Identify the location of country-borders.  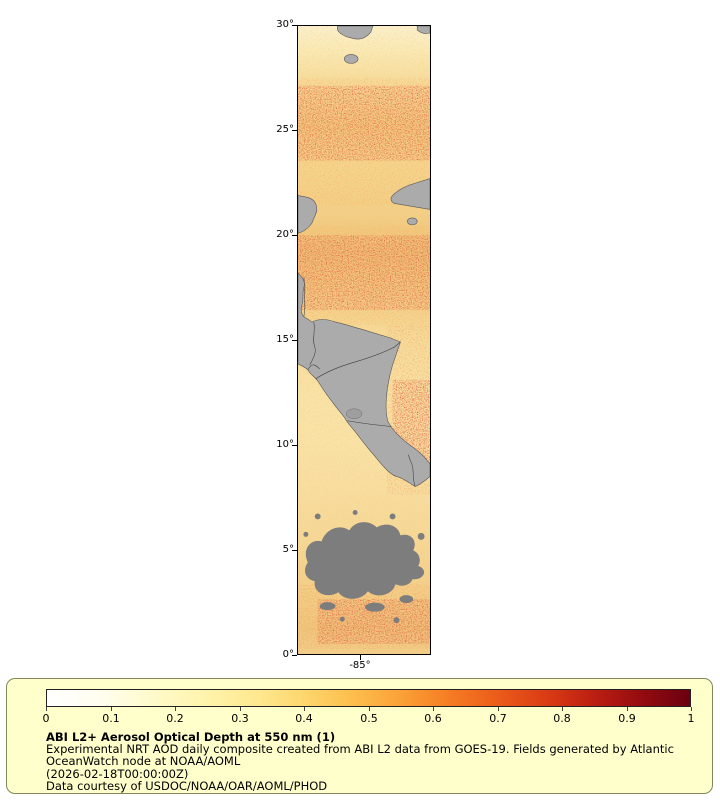
(359, 382).